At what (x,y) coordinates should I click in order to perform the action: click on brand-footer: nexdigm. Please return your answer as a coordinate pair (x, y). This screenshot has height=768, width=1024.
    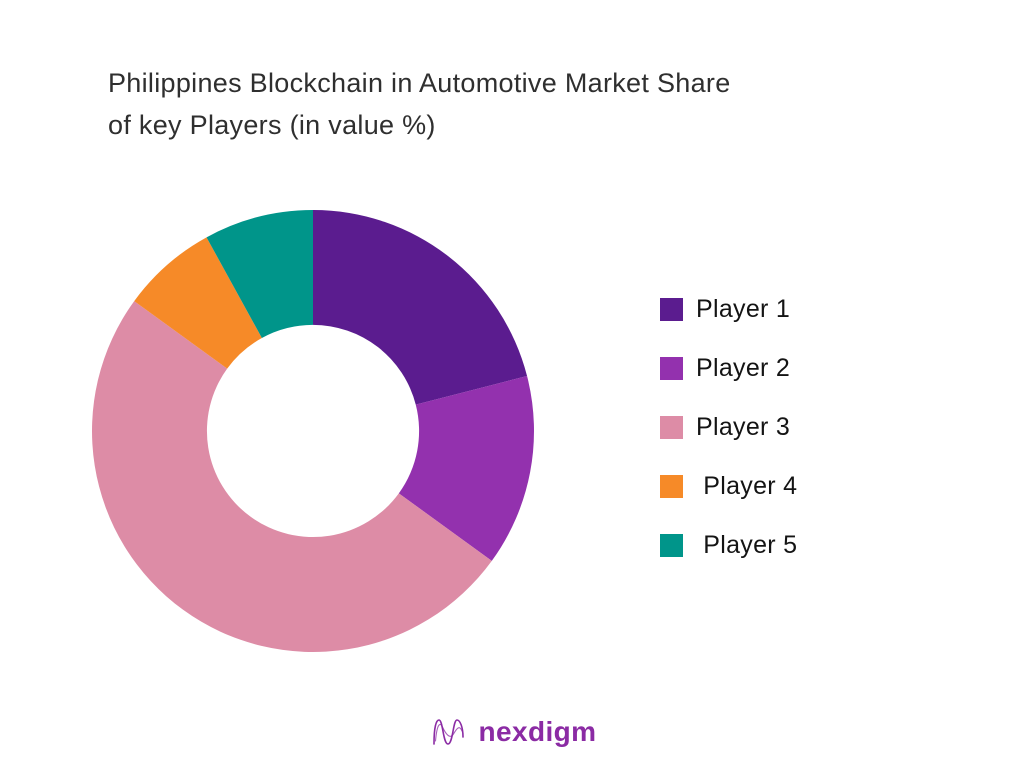
    Looking at the image, I should click on (512, 732).